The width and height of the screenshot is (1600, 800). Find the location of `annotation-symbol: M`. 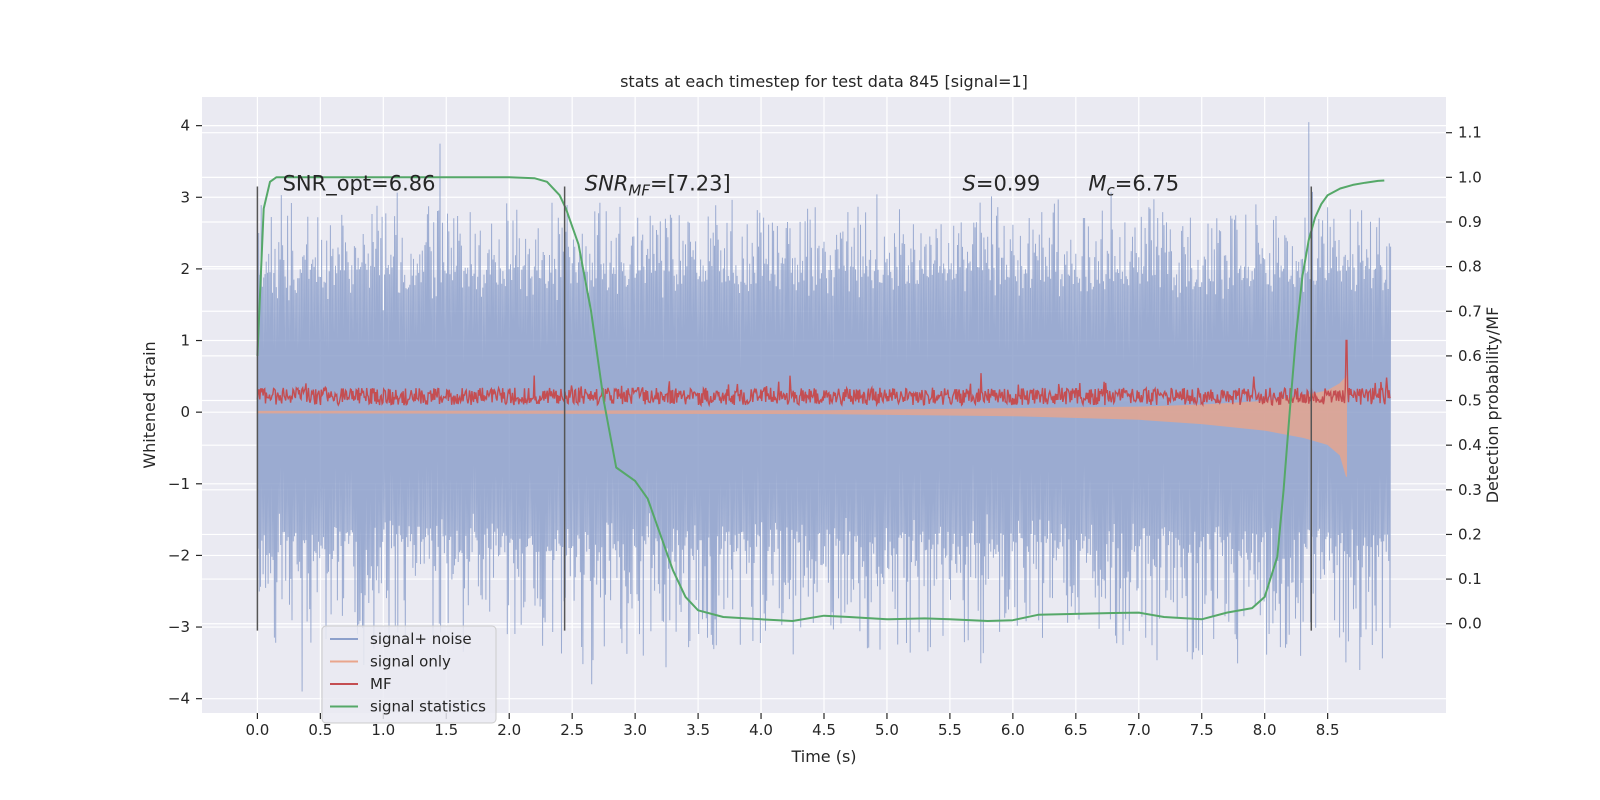

annotation-symbol: M is located at coordinates (1097, 184).